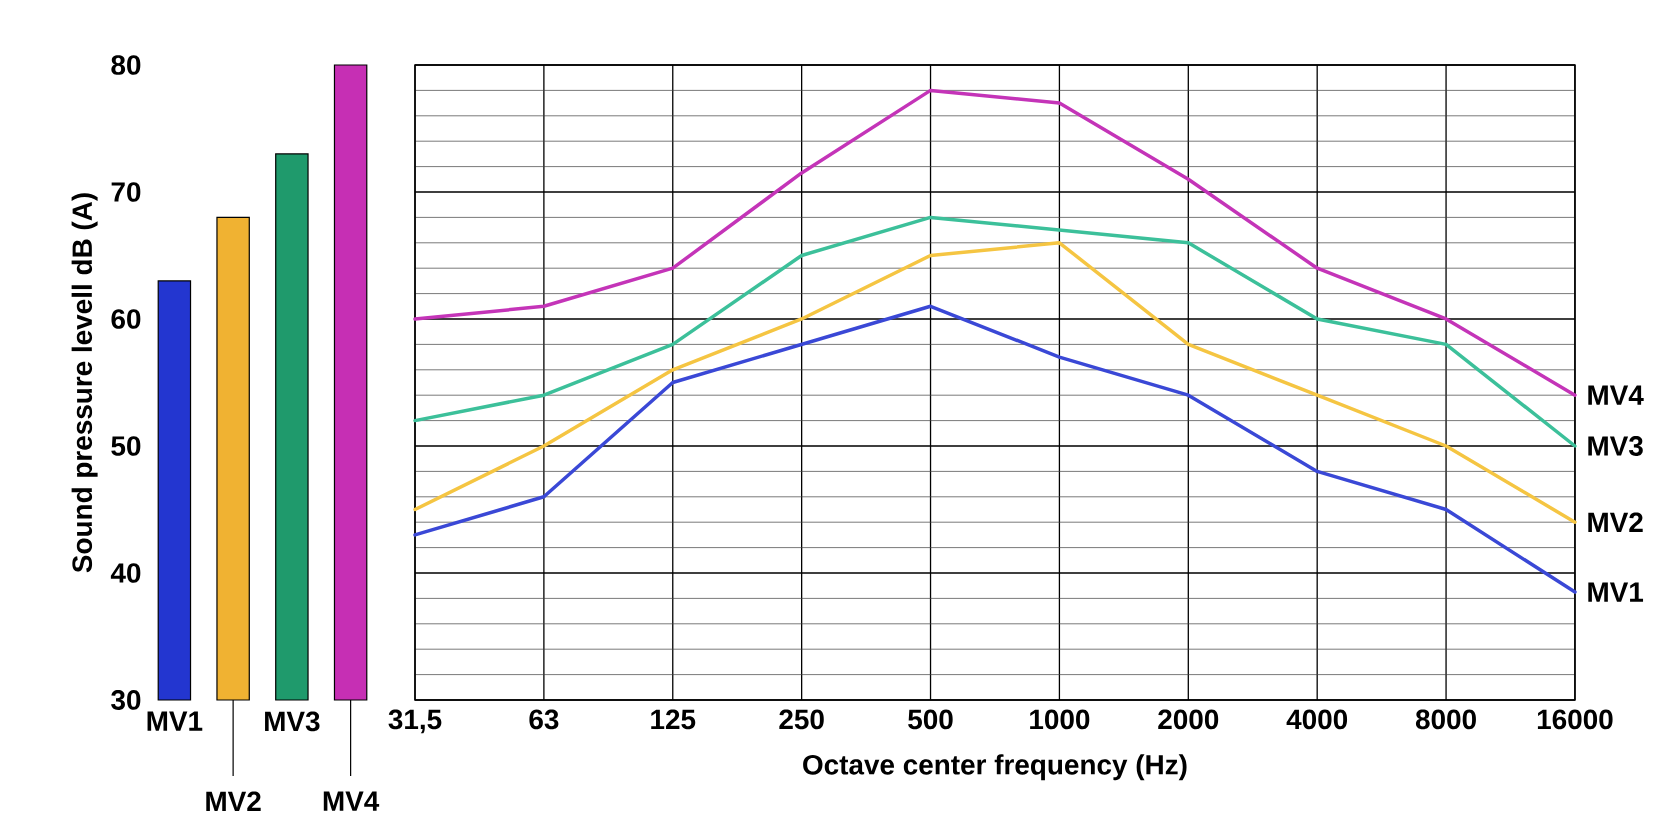  I want to click on x-tick-label: 500, so click(930, 719).